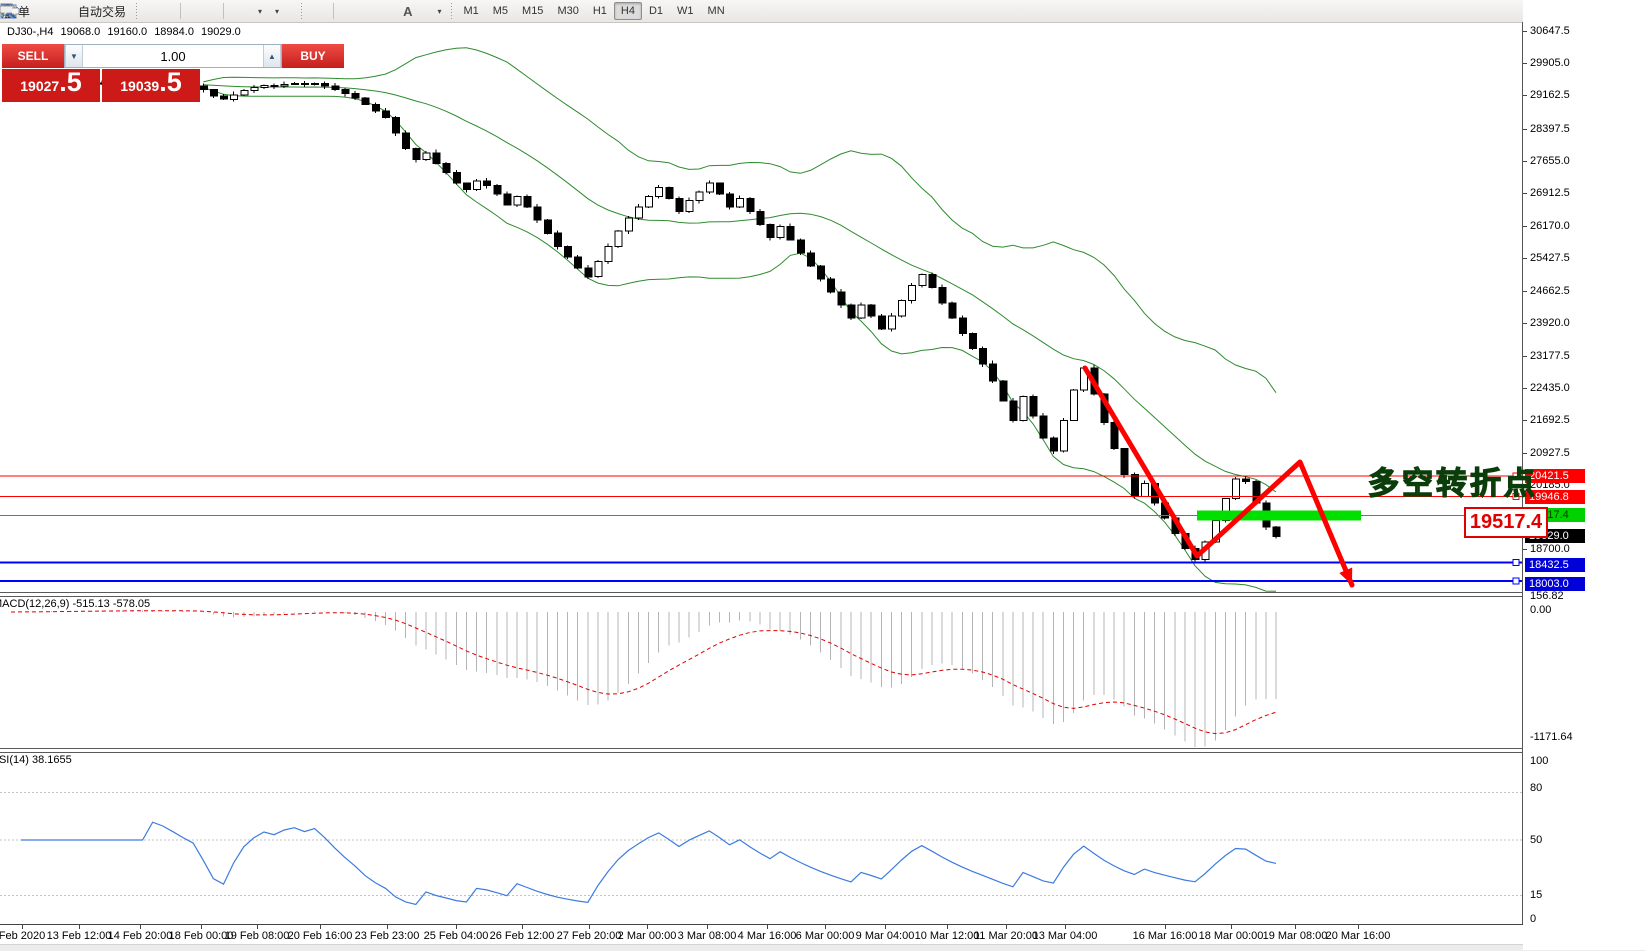  What do you see at coordinates (522, 936) in the screenshot?
I see `time-tick-label: 26 Feb 12:00` at bounding box center [522, 936].